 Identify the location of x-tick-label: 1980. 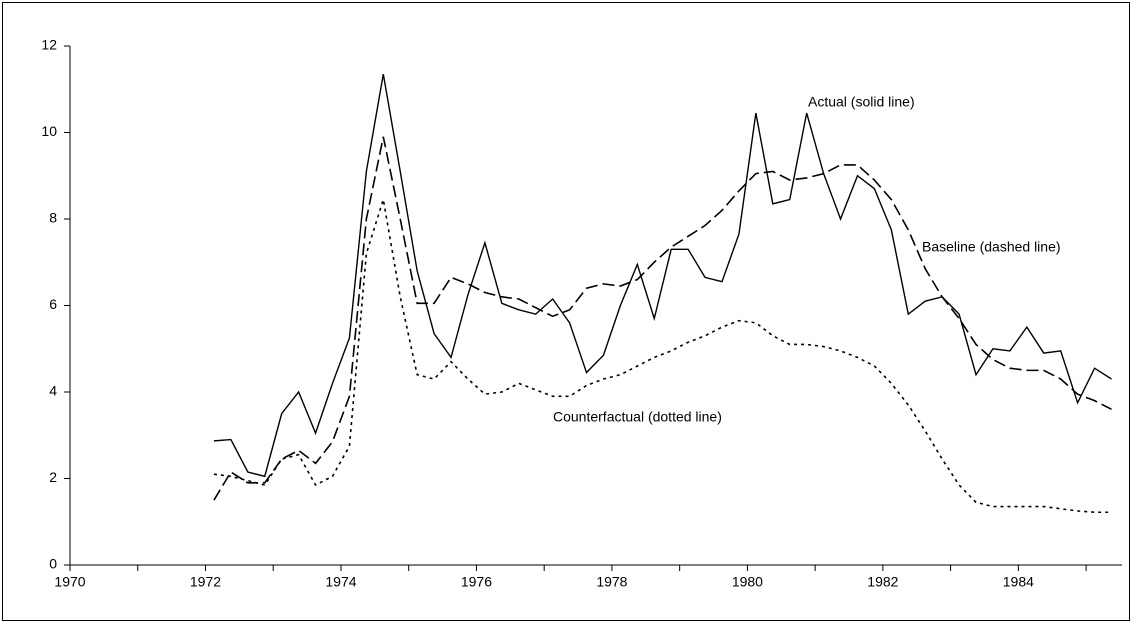
(747, 582).